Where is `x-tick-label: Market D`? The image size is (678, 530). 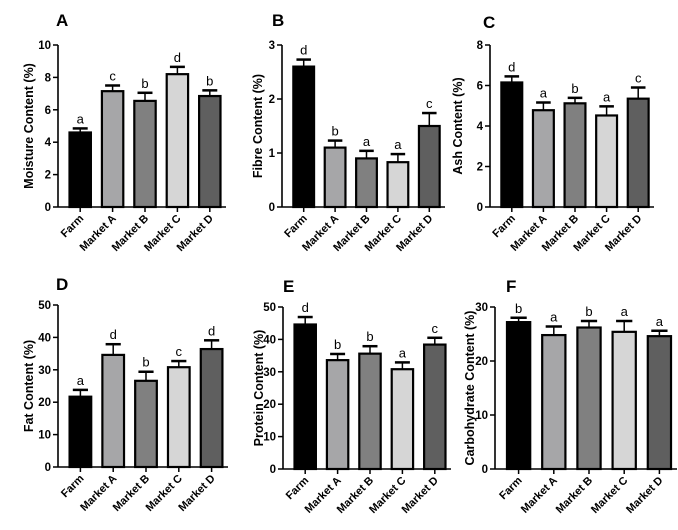
x-tick-label: Market D is located at coordinates (644, 495).